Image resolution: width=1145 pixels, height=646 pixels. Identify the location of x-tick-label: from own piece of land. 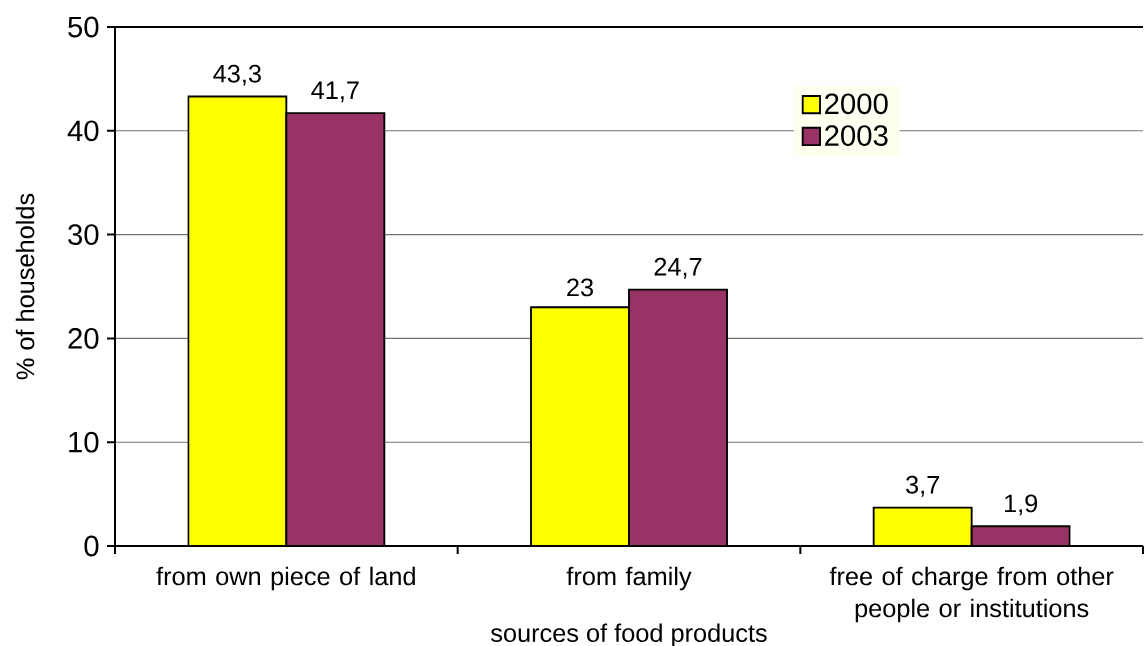
(285, 578).